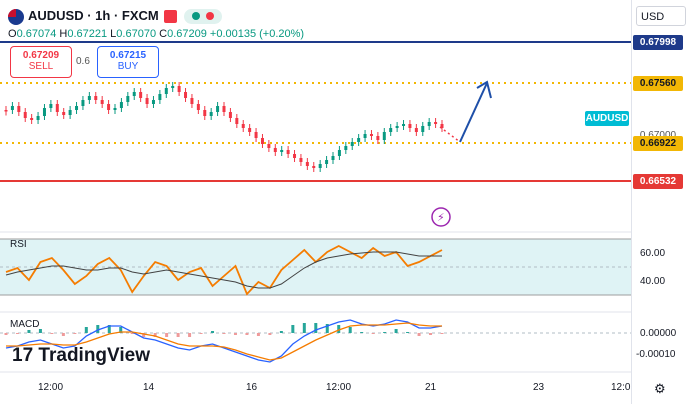 This screenshot has height=404, width=696. What do you see at coordinates (18, 244) in the screenshot?
I see `rsi-label: RSI` at bounding box center [18, 244].